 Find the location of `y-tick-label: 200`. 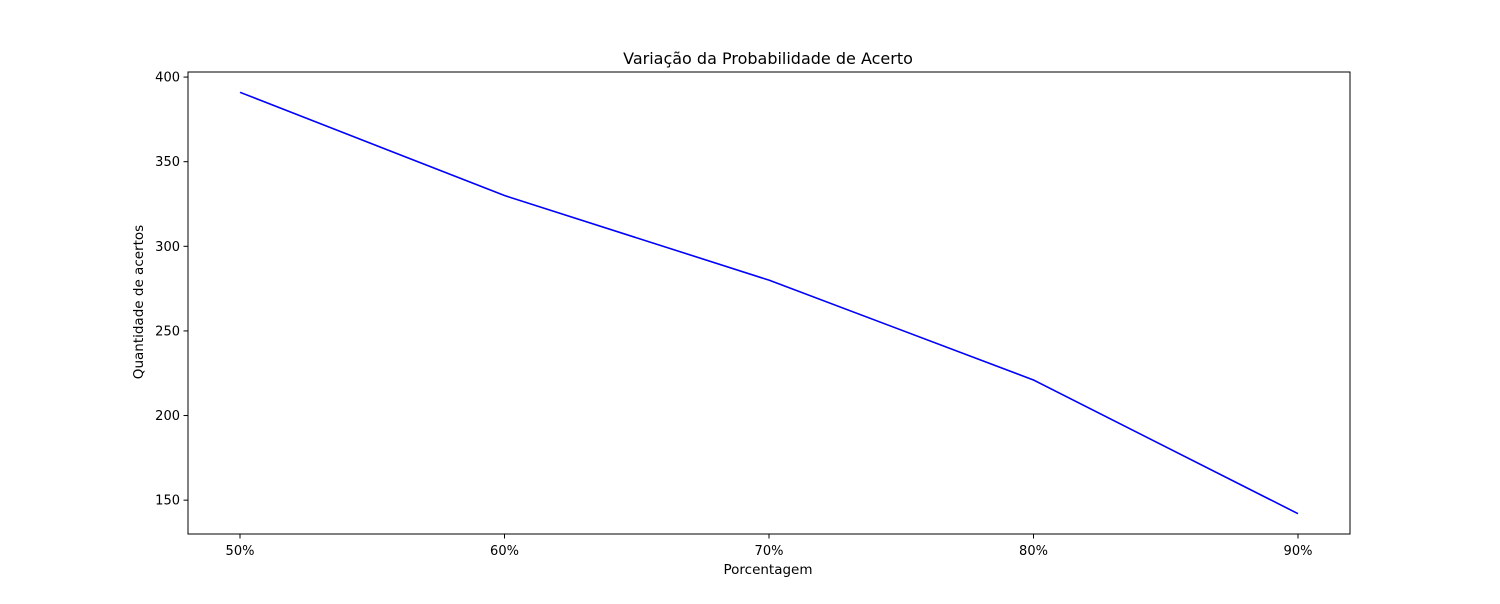

y-tick-label: 200 is located at coordinates (167, 416).